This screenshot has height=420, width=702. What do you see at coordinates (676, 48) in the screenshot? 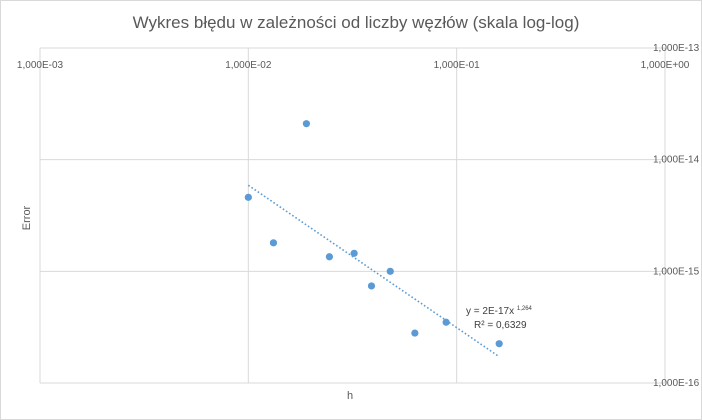
I see `y-tick-label: 1,000E-13` at bounding box center [676, 48].